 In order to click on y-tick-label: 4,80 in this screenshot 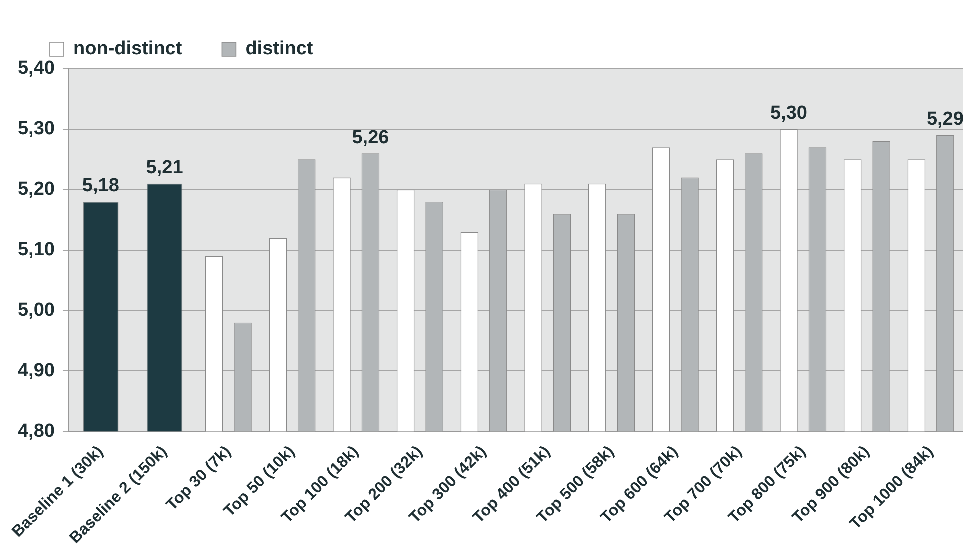, I will do `click(36, 431)`.